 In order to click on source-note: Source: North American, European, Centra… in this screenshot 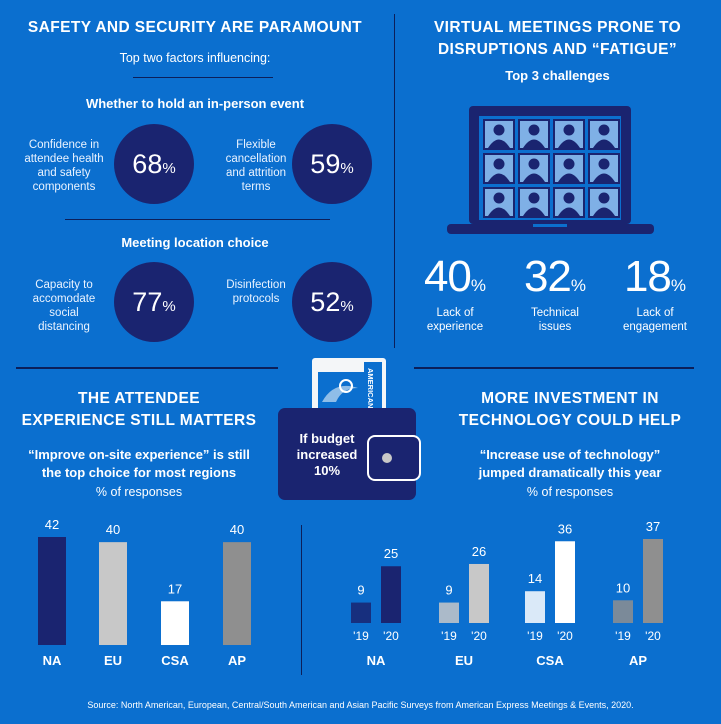, I will do `click(360, 705)`.